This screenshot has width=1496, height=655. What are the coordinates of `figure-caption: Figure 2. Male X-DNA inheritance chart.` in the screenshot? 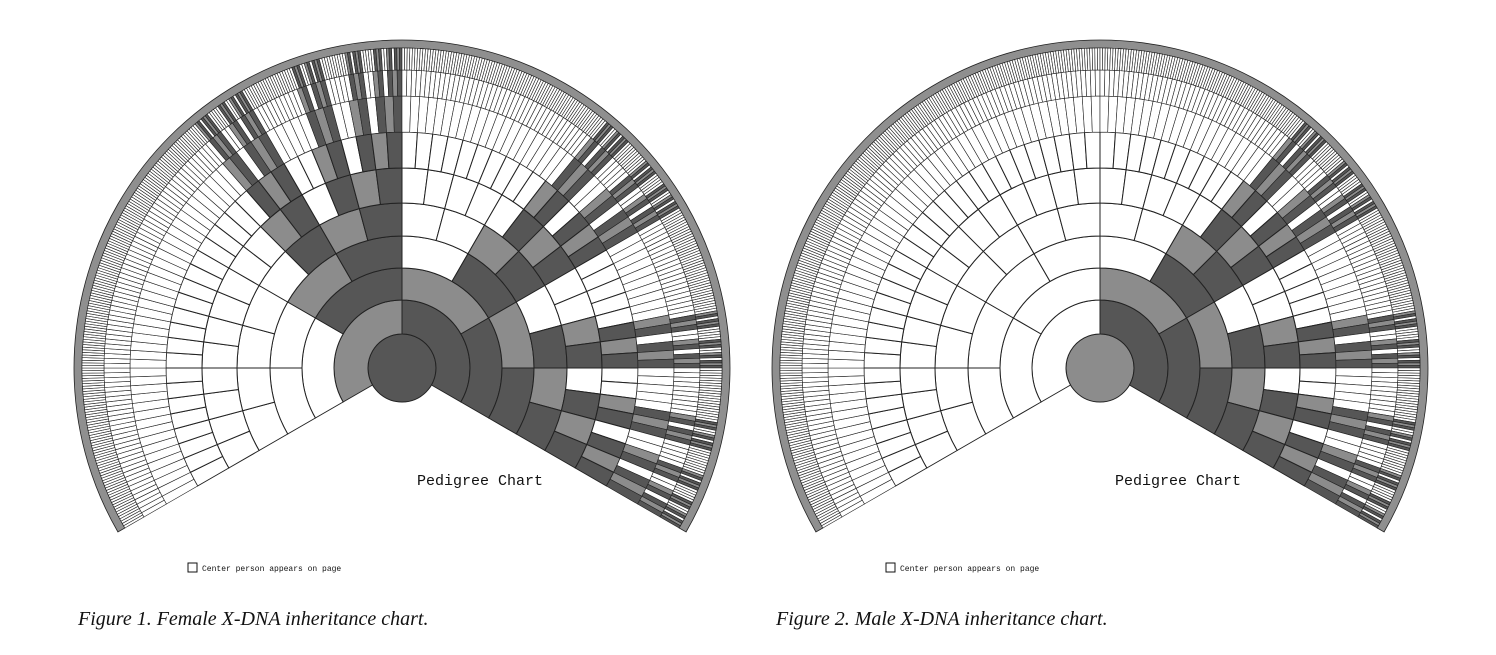 It's located at (942, 619).